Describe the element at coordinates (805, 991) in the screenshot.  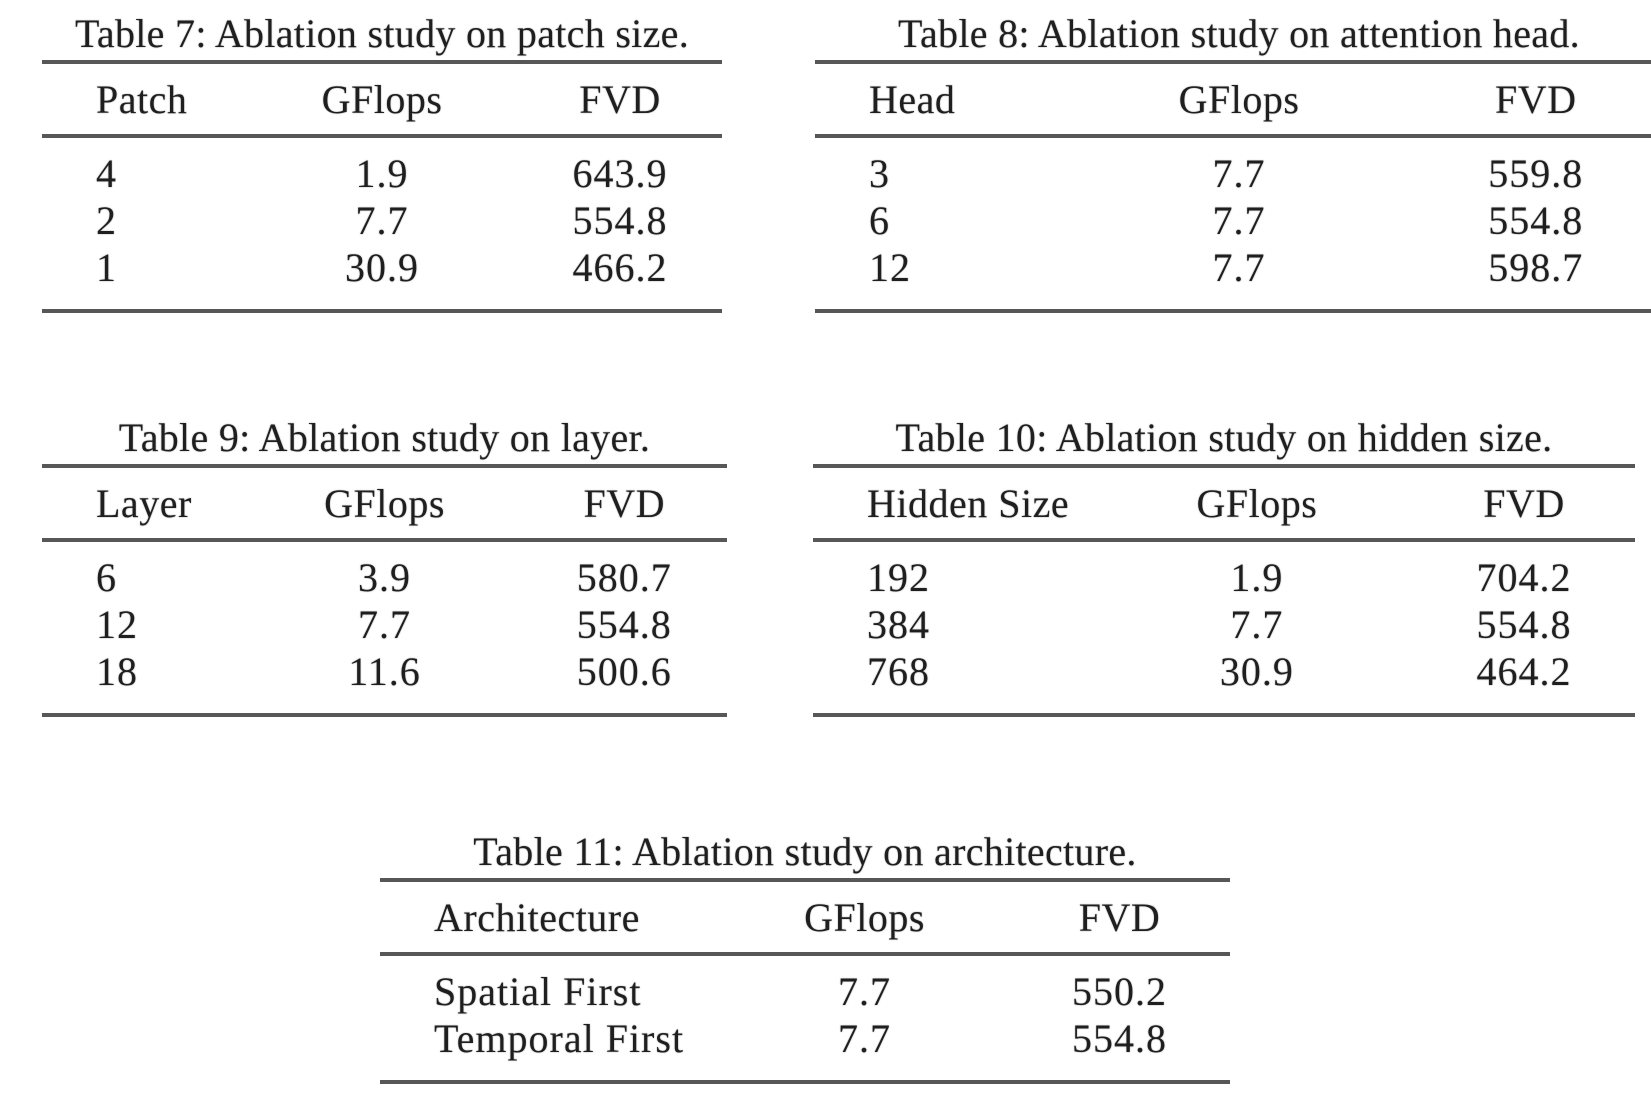
I see `table-row: Spatial First 7.7 550.2` at that location.